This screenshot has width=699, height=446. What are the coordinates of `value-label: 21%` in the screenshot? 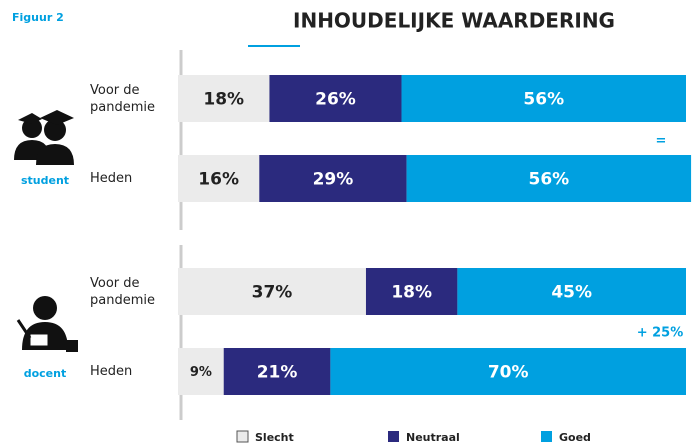 It's located at (277, 373).